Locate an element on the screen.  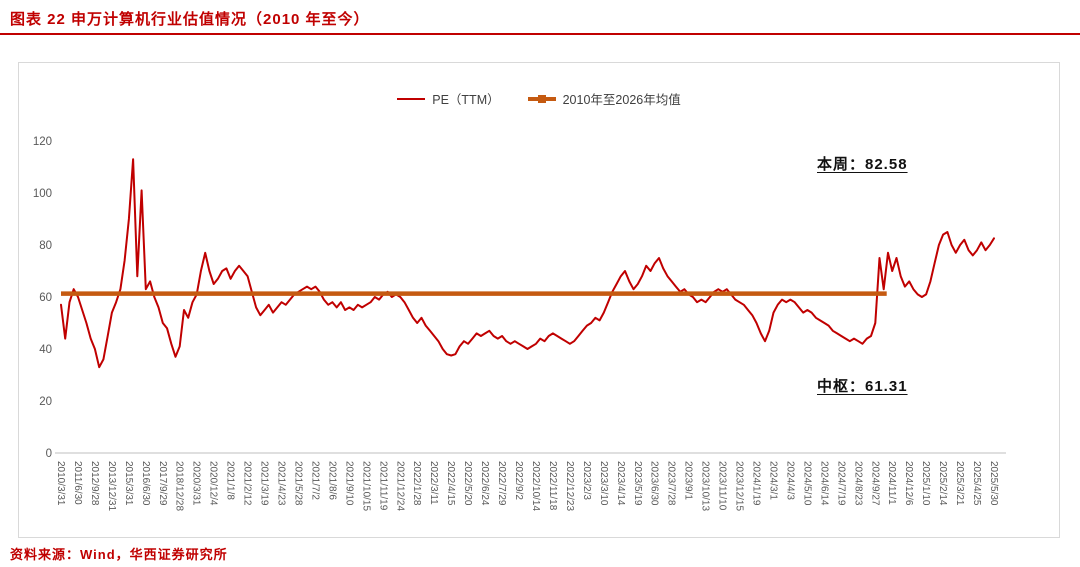
x-axis-tick-label: 2013/12/31 is located at coordinates (111, 486).